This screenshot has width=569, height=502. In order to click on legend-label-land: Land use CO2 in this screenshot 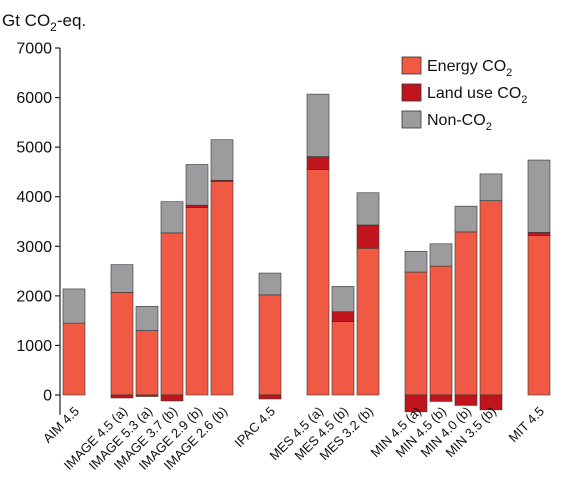, I will do `click(477, 95)`.